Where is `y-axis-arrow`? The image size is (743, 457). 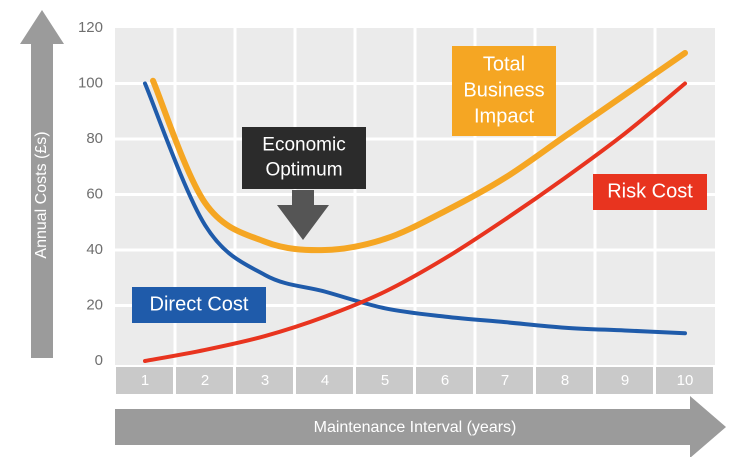
y-axis-arrow is located at coordinates (42, 184).